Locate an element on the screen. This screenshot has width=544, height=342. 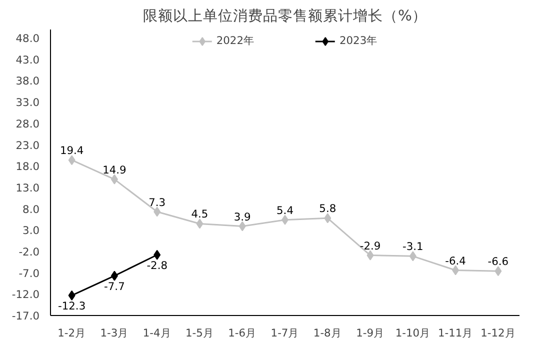
y-tick-label: 38.0 is located at coordinates (28, 81).